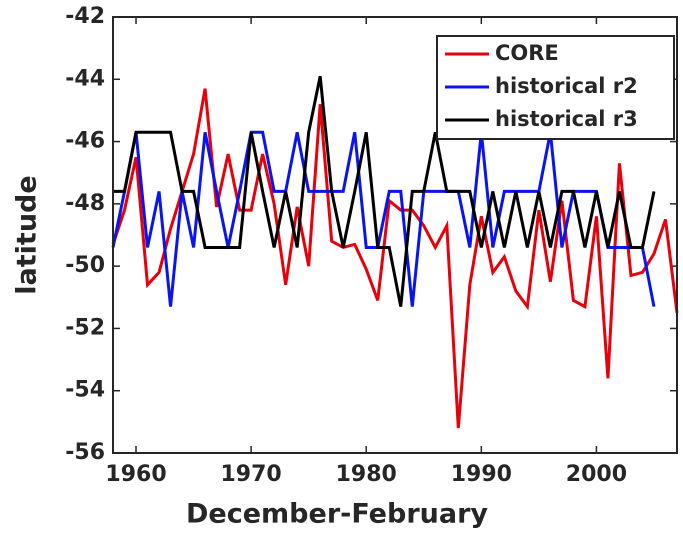 Image resolution: width=683 pixels, height=539 pixels. I want to click on y-tick-label: -54, so click(85, 390).